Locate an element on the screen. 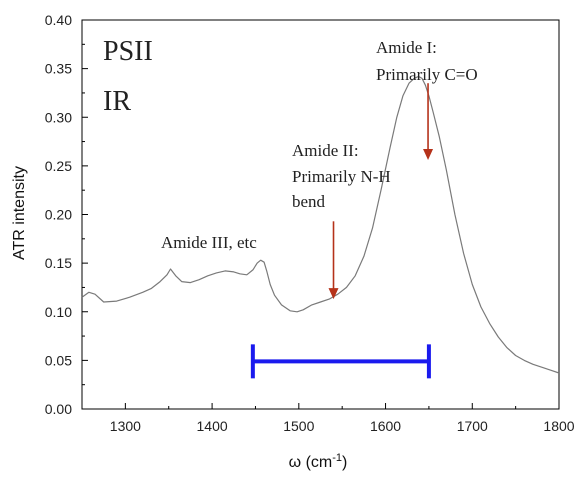 The height and width of the screenshot is (477, 587). x-tick-label: 1400 is located at coordinates (212, 426).